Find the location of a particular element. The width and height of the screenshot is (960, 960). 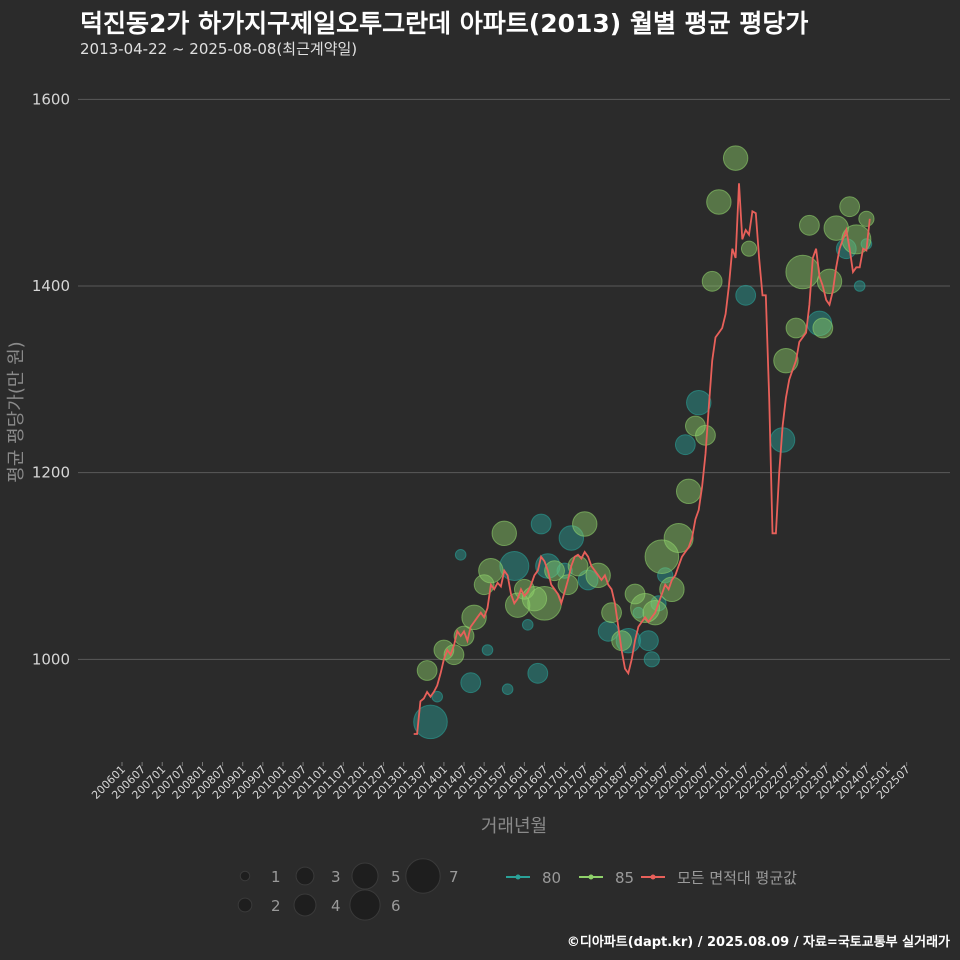

chart-subtitle: 2013-04-22 ~ 2025-08-08(최근계약일) is located at coordinates (219, 49).